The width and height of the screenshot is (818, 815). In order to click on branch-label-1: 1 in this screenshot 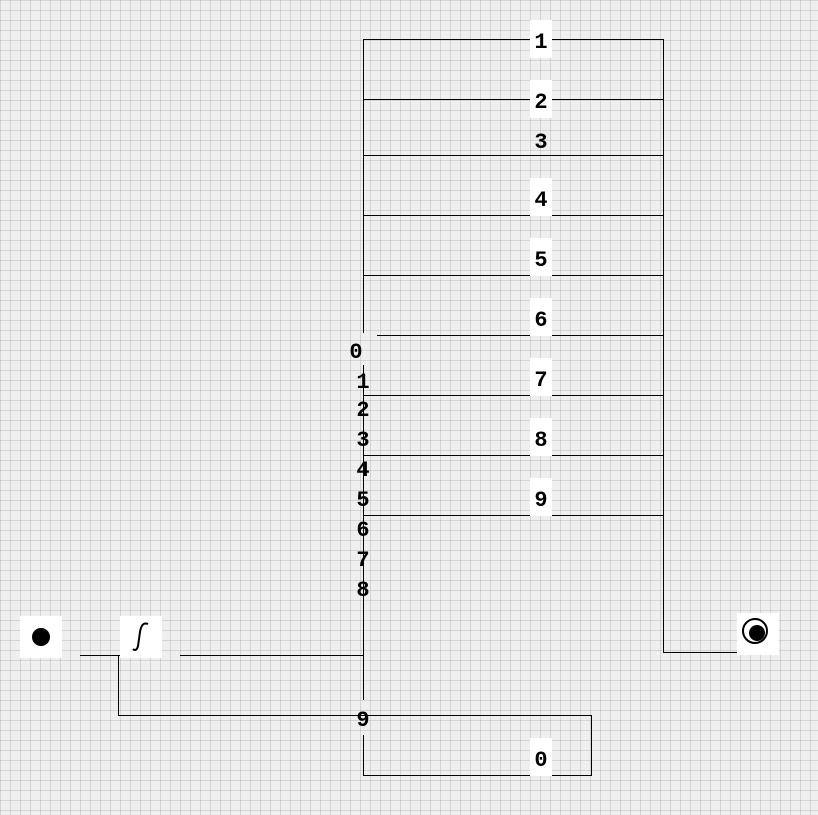, I will do `click(541, 39)`.